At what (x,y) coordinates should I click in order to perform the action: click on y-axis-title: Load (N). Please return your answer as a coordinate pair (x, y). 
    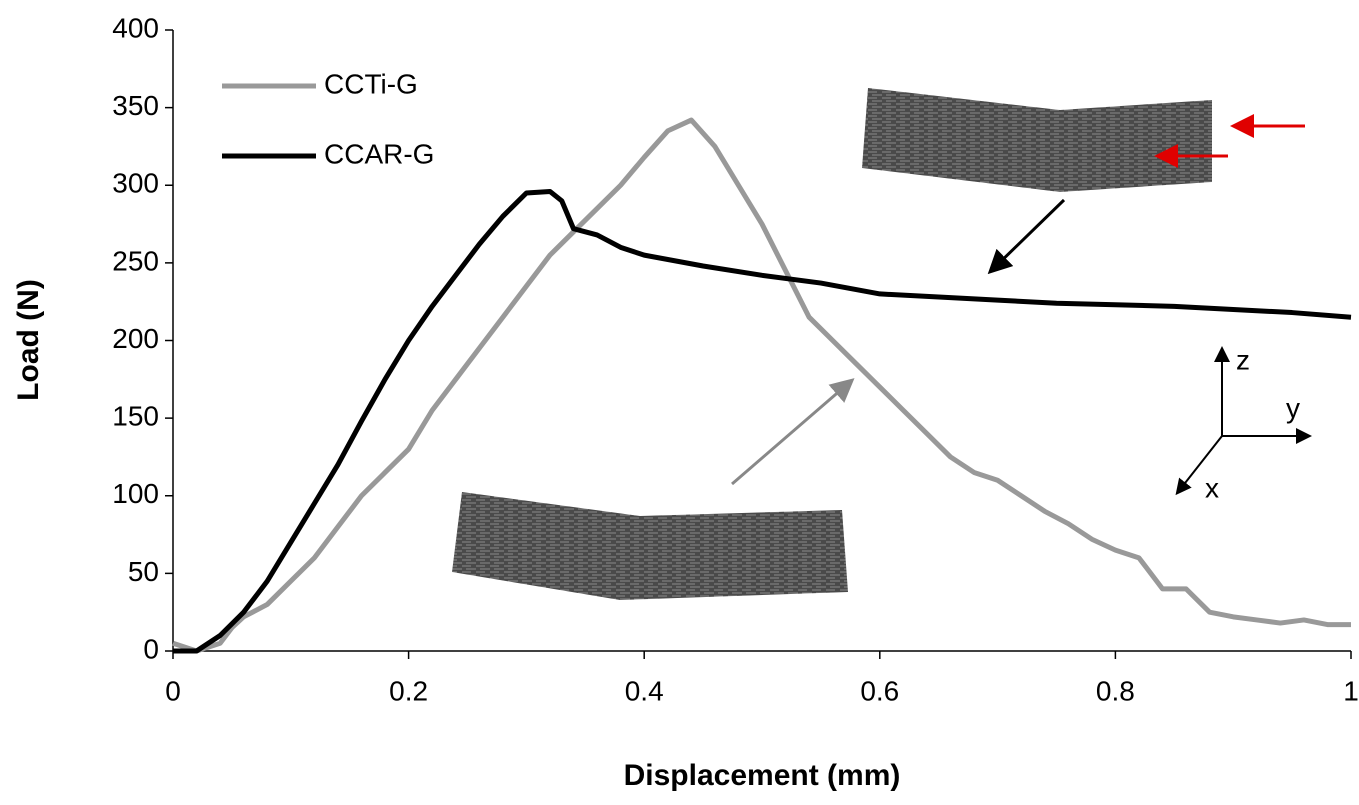
    Looking at the image, I should click on (28, 340).